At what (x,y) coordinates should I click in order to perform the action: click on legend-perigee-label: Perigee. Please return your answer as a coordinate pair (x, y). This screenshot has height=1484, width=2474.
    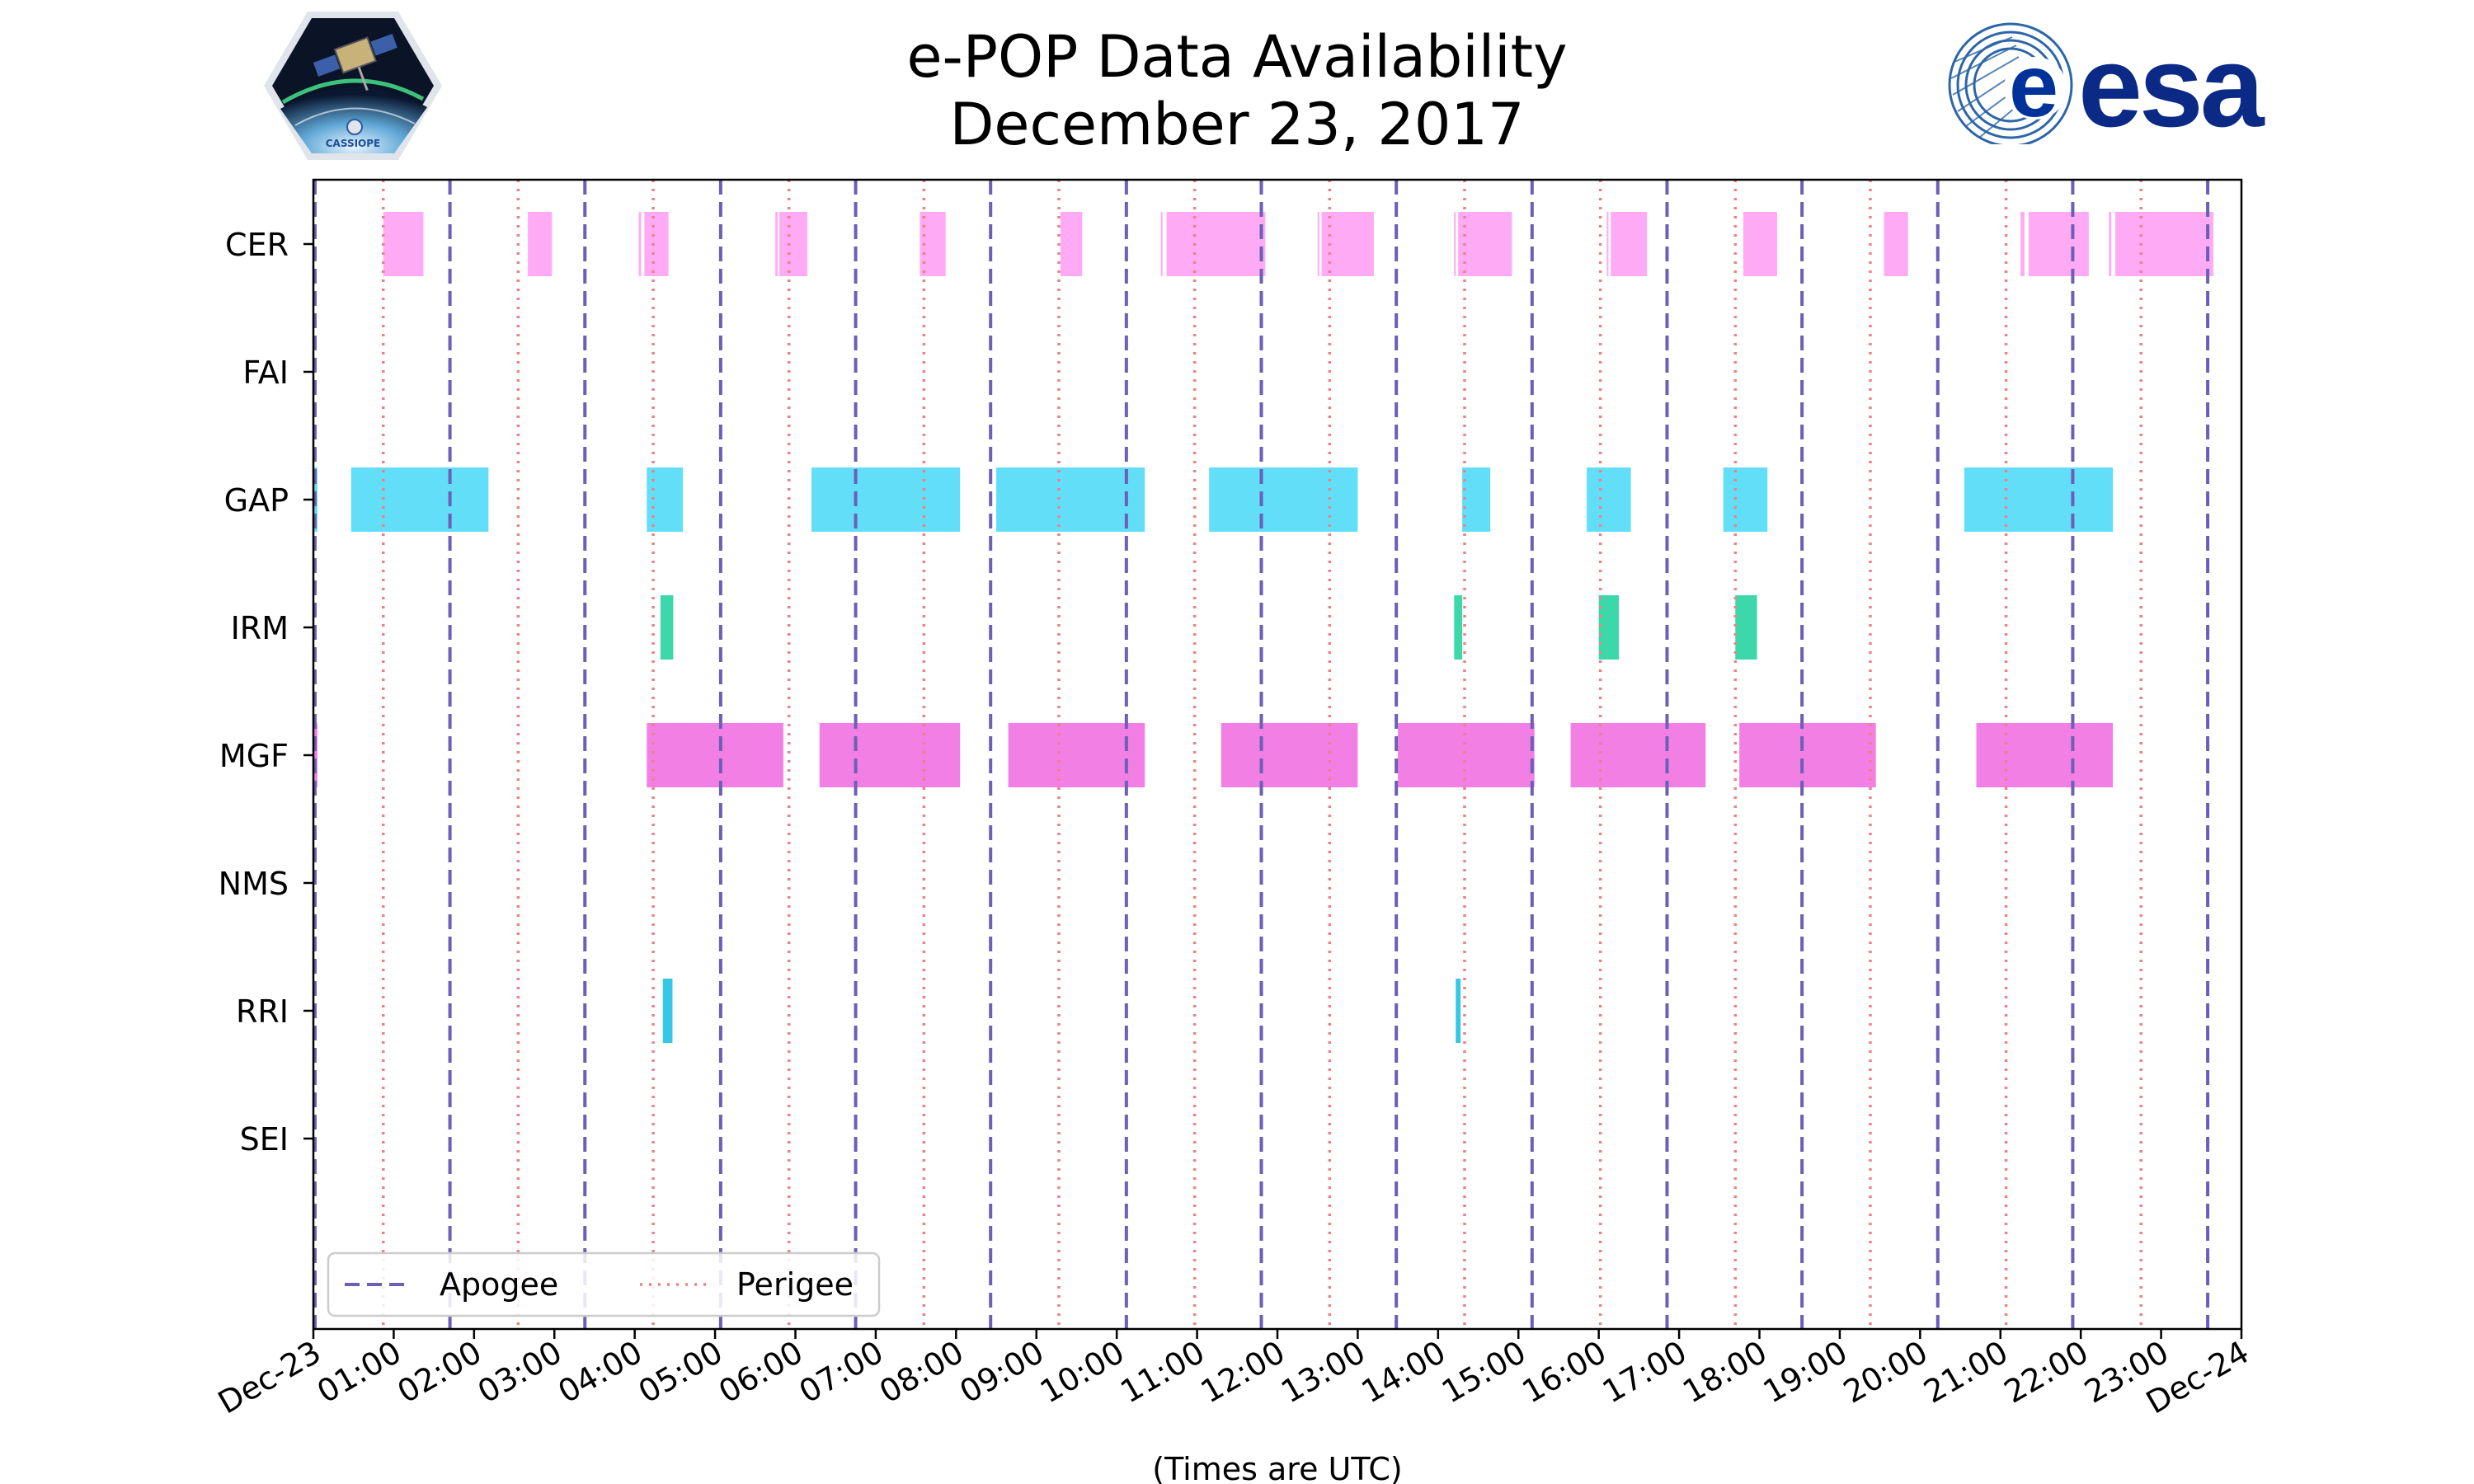
    Looking at the image, I should click on (795, 1284).